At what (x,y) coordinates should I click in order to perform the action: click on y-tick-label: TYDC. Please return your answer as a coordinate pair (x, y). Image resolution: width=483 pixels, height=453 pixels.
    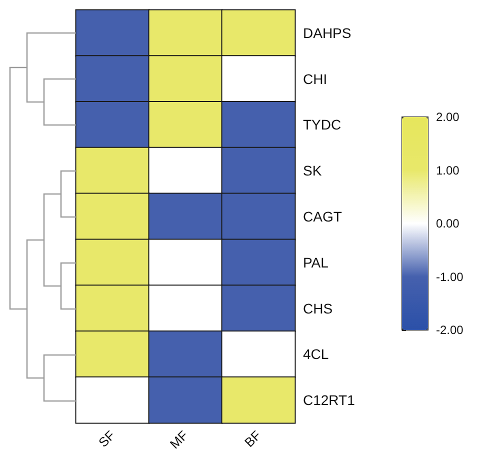
    Looking at the image, I should click on (322, 124).